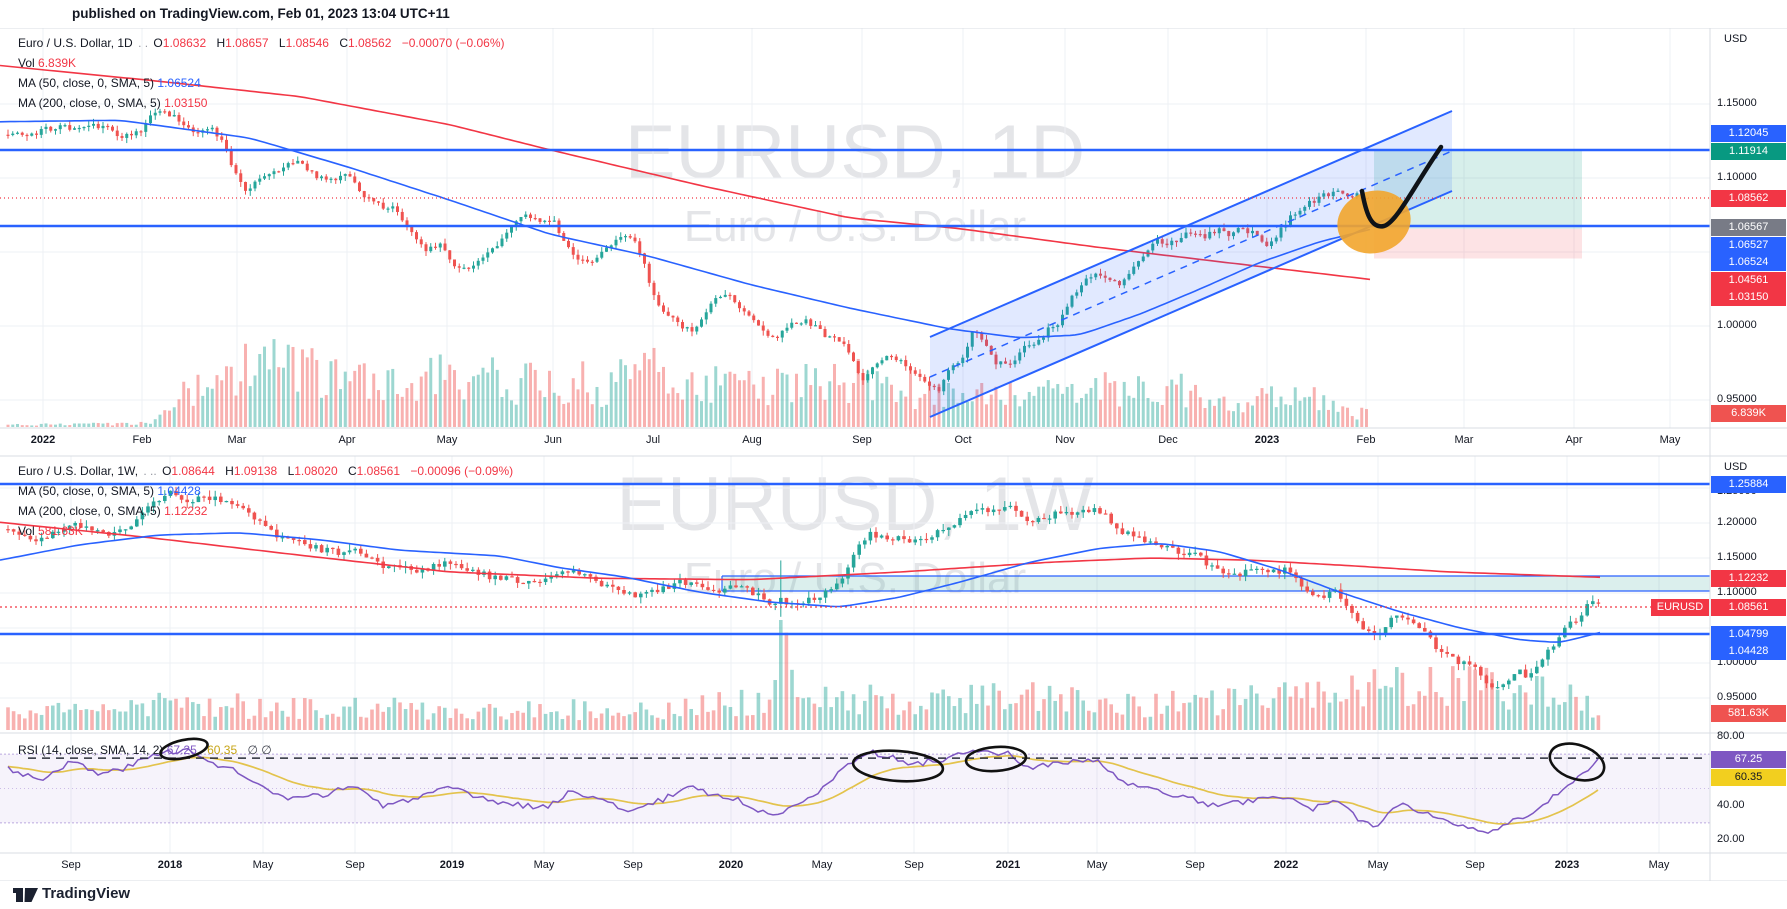 This screenshot has height=909, width=1787. What do you see at coordinates (1748, 607) in the screenshot?
I see `price-badge: 1.08561` at bounding box center [1748, 607].